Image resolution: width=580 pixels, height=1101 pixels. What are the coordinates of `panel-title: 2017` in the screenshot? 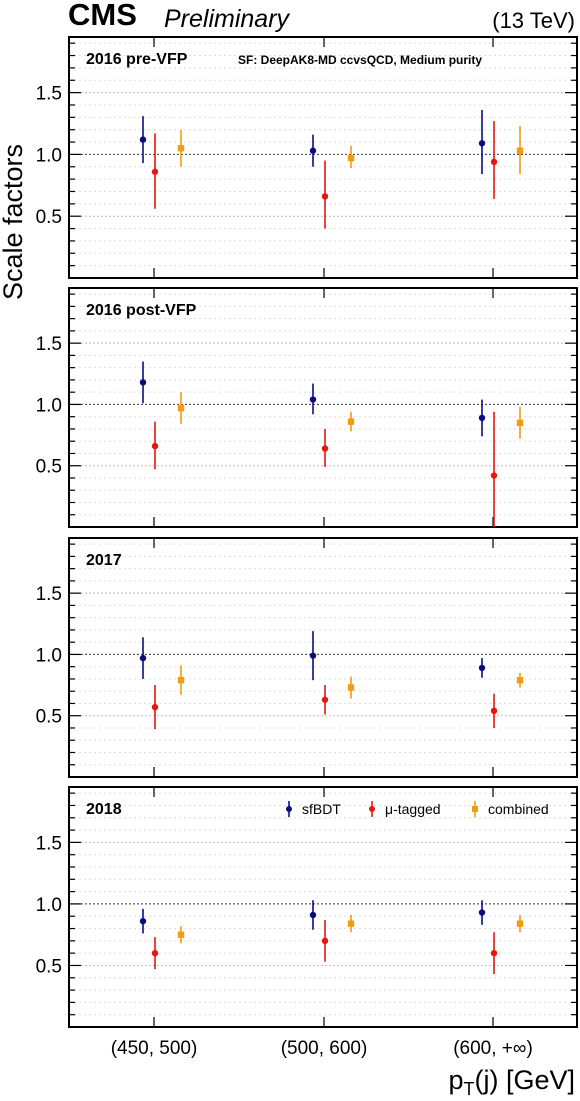 It's located at (104, 560).